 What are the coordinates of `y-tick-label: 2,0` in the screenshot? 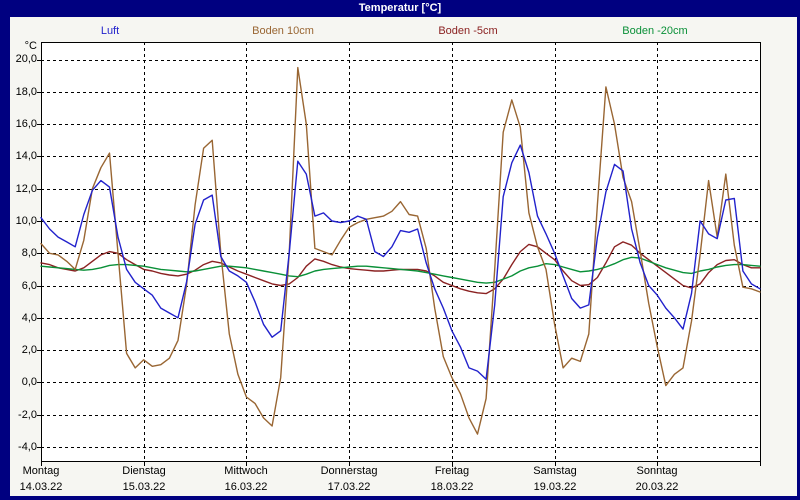 It's located at (29, 350).